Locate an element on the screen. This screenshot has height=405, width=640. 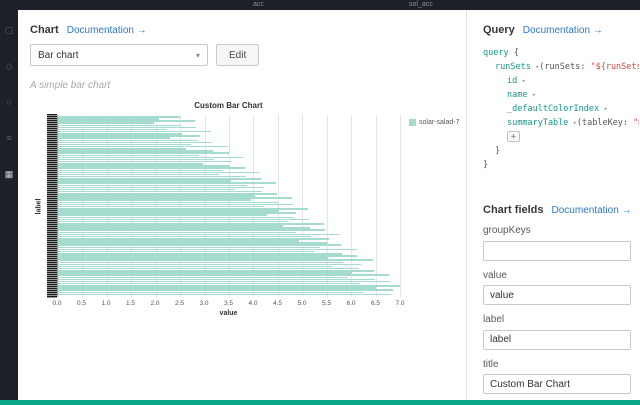
navbar-item: sol_acc is located at coordinates (421, 4).